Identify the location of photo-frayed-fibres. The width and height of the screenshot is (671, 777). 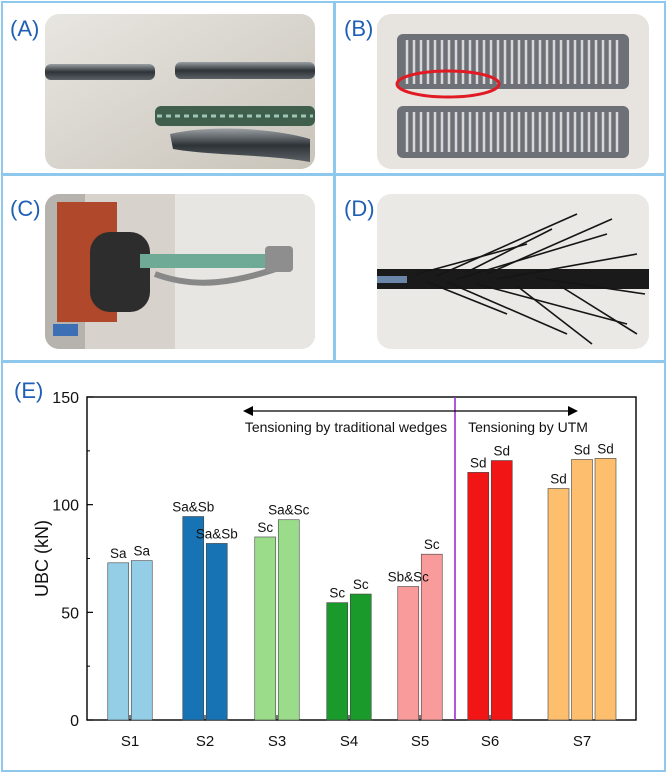
(513, 271).